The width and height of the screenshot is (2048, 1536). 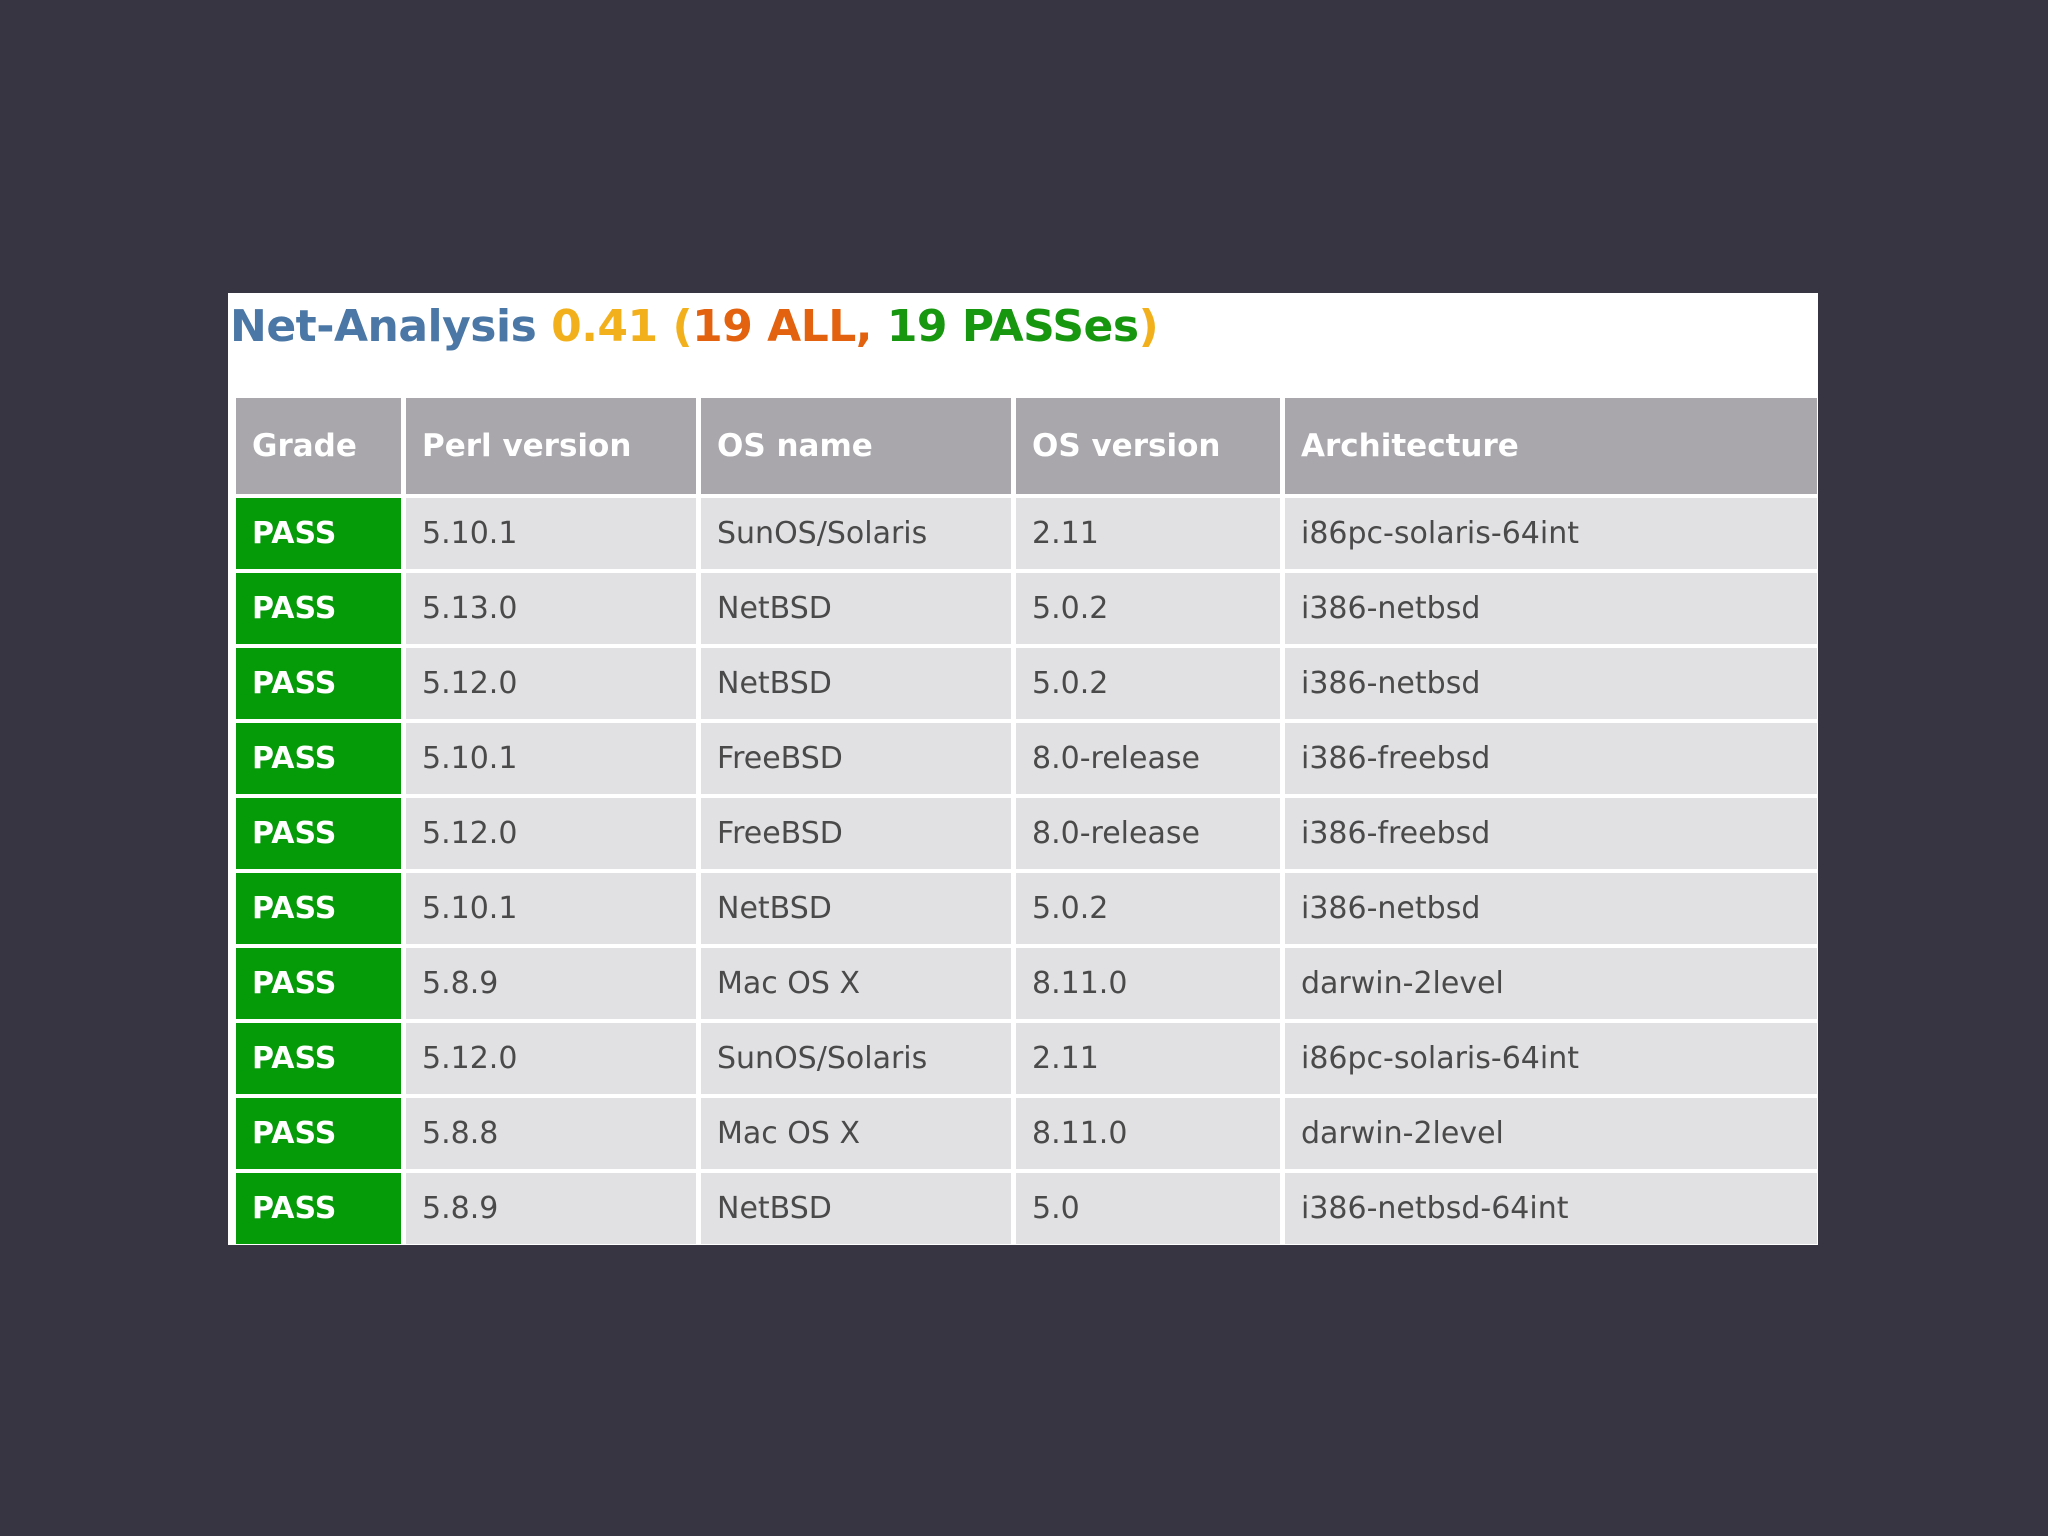 I want to click on table-row: PASS 5.13.0 NetBSD 5.0.2 i386-netbsd, so click(x=1026, y=608).